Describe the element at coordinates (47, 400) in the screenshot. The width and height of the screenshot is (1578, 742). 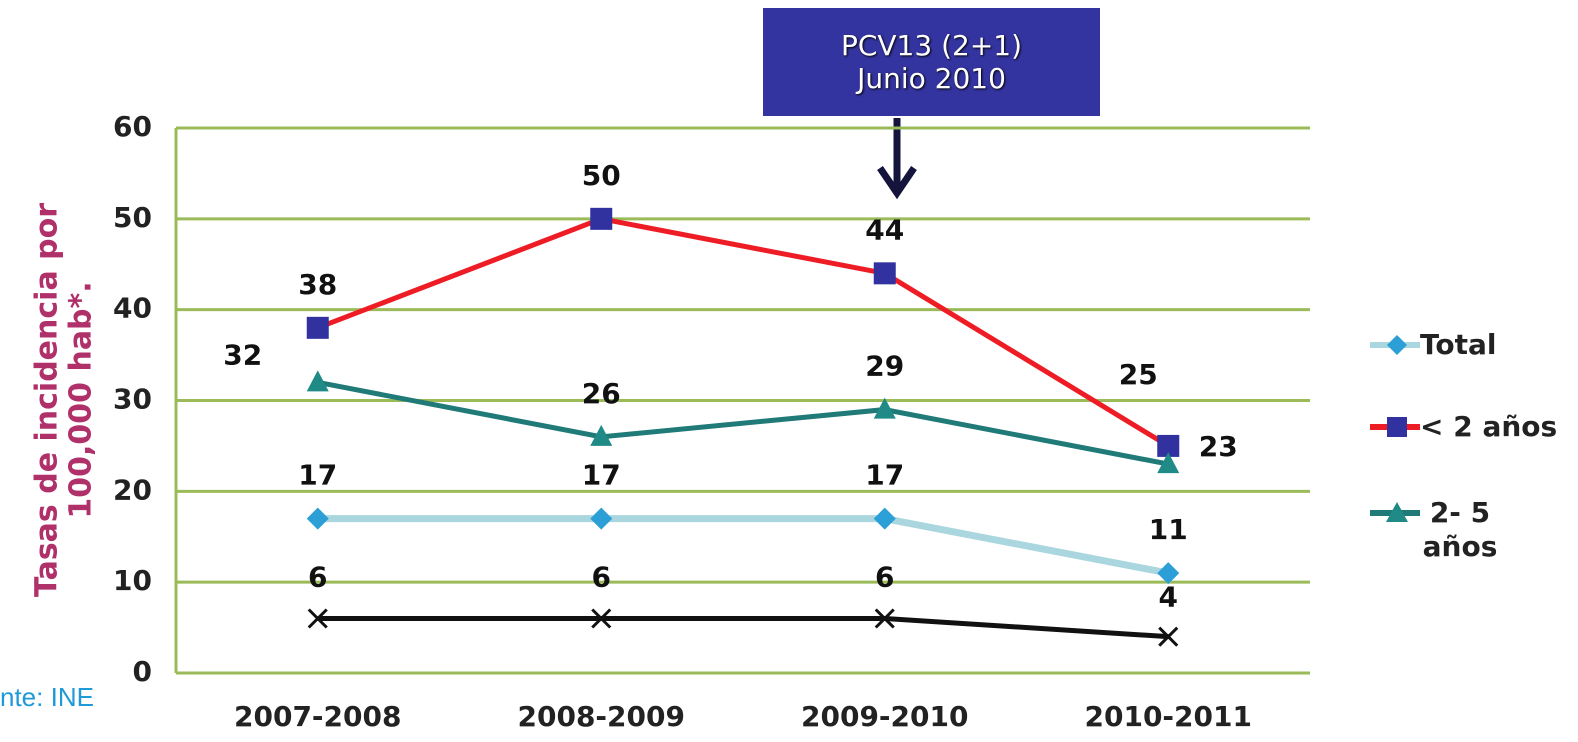
I see `y-label-line: Tasas de incidencia por` at that location.